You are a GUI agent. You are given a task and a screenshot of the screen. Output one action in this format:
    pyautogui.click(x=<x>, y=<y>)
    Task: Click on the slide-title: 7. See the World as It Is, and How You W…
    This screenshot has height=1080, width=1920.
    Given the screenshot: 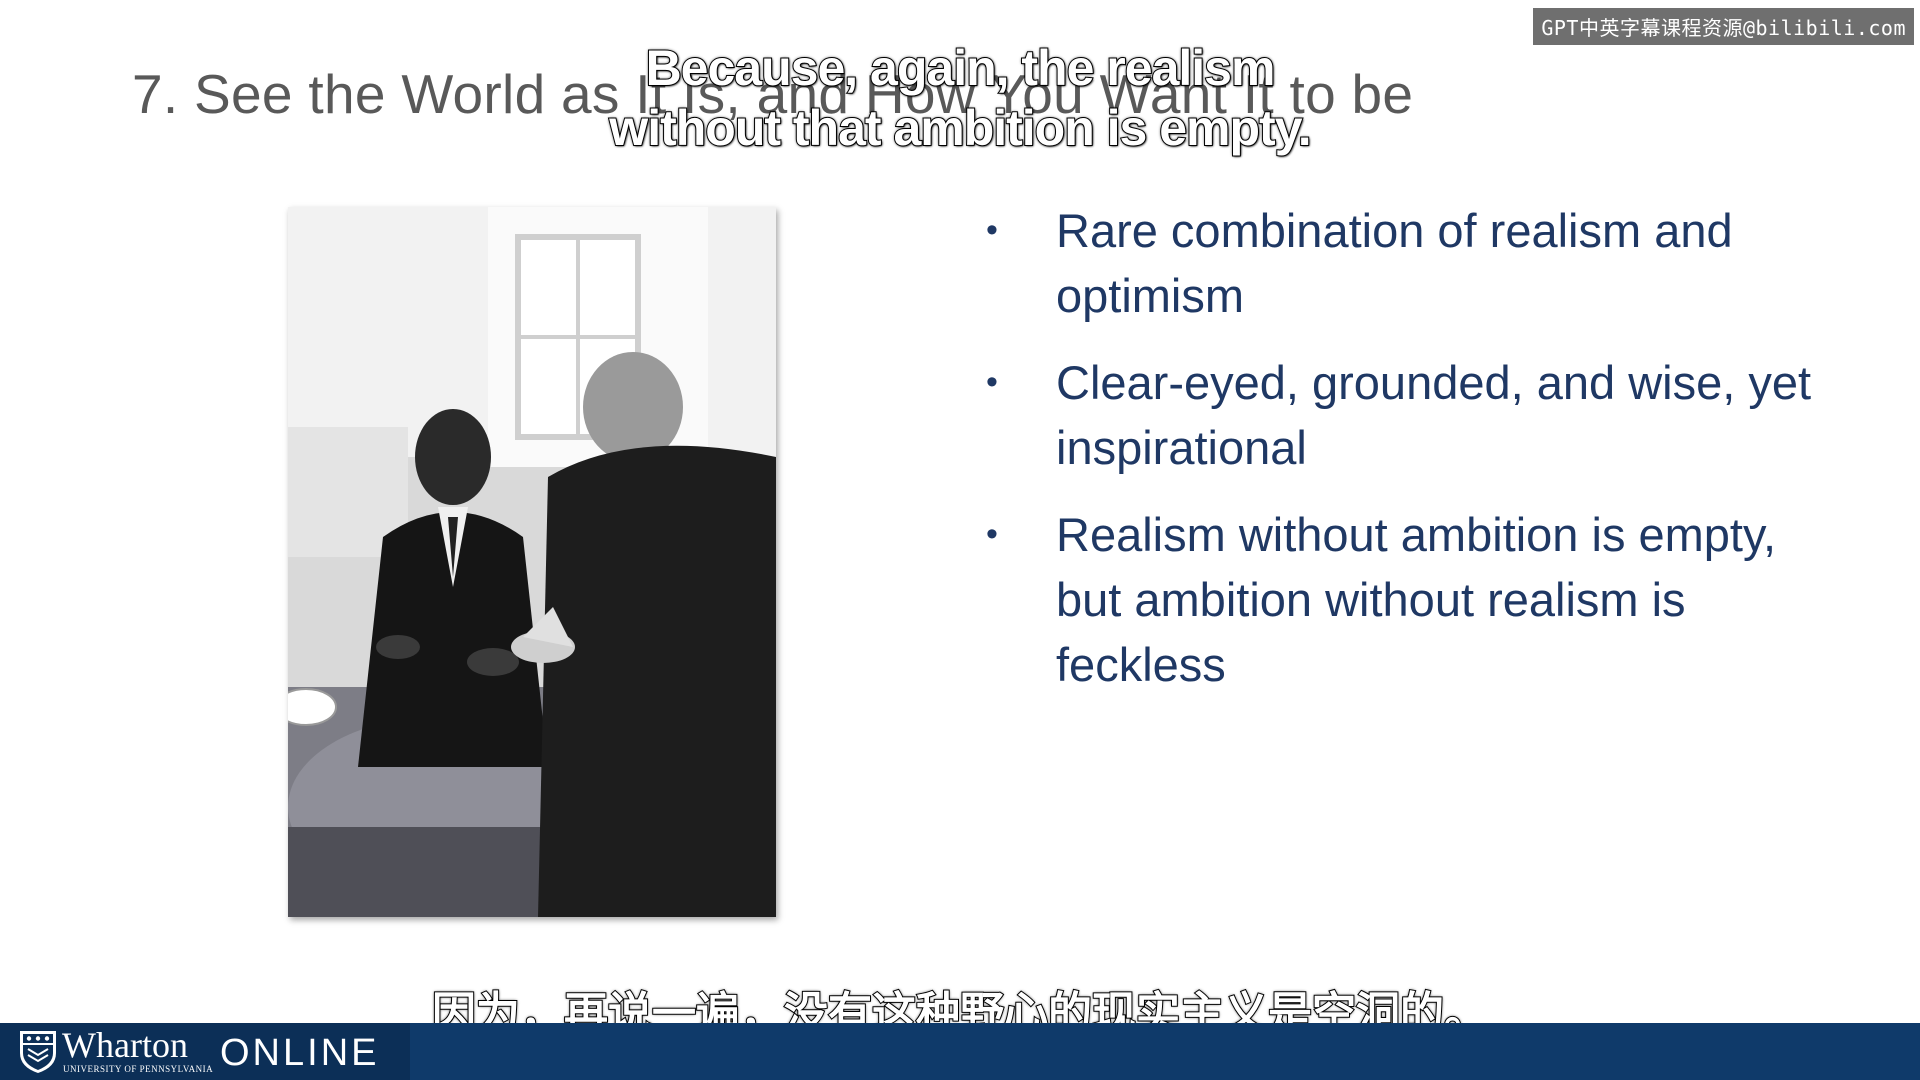 What is the action you would take?
    pyautogui.click(x=773, y=94)
    